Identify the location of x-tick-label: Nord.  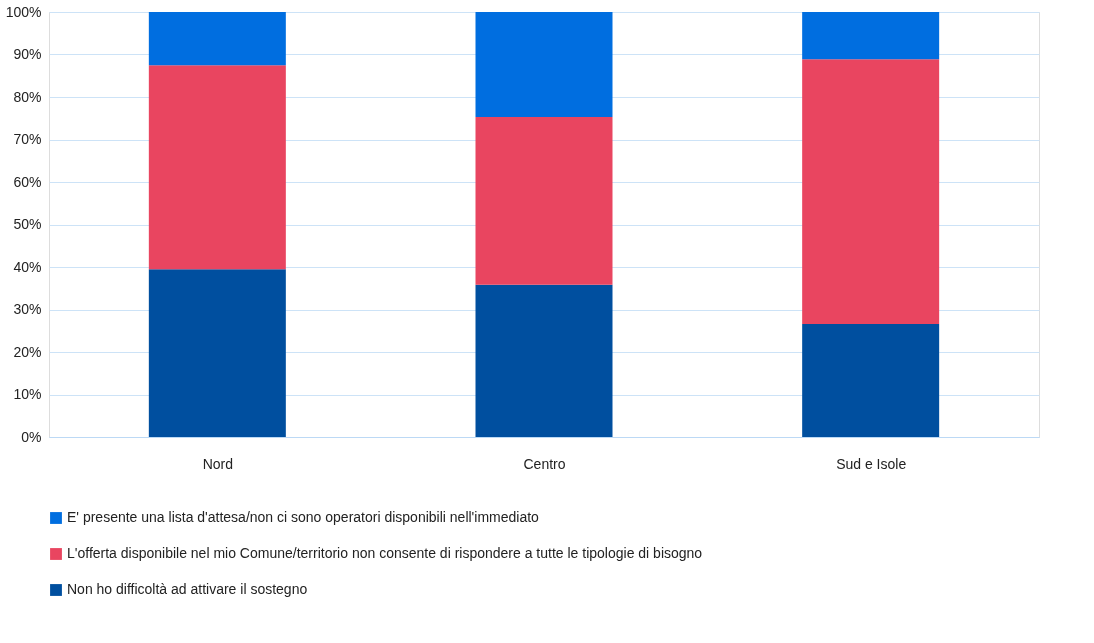
(218, 463).